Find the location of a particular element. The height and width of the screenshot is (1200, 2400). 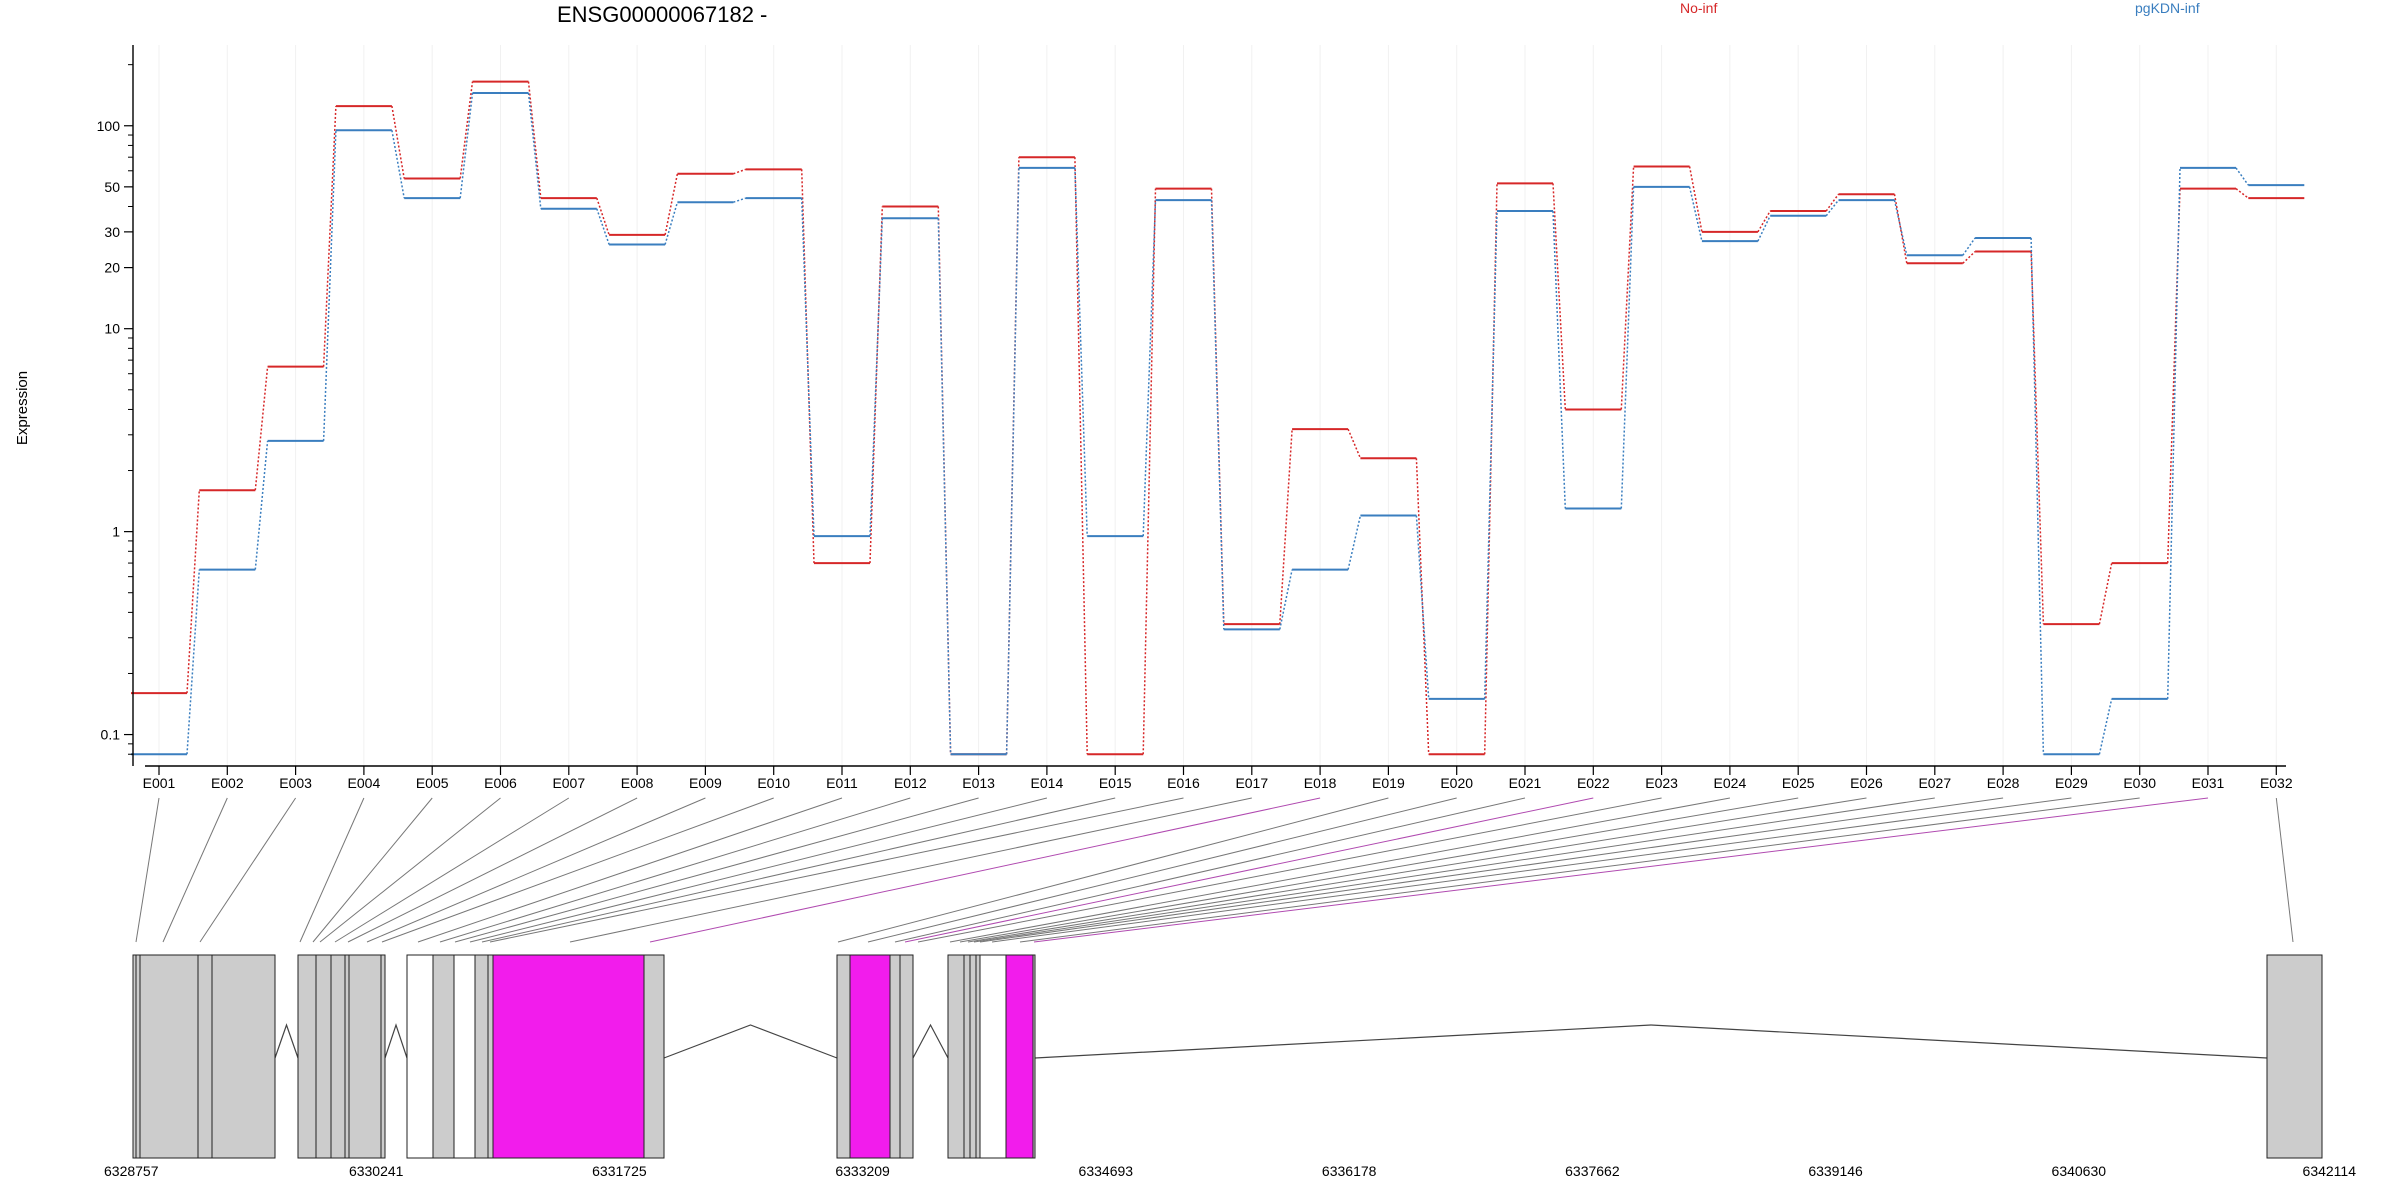

x-tick-label: E011 is located at coordinates (842, 783).